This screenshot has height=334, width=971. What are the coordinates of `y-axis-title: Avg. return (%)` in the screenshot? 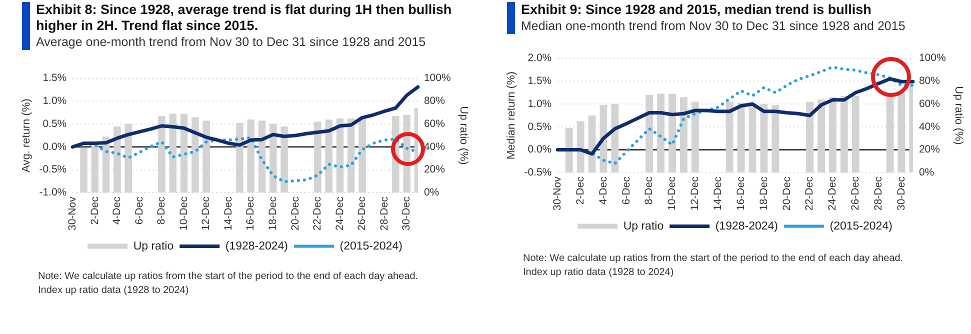 It's located at (26, 135).